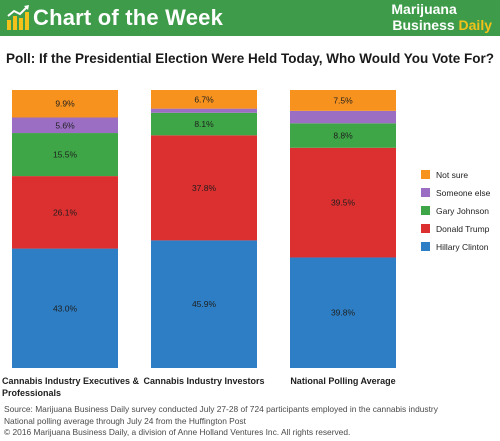  Describe the element at coordinates (424, 9) in the screenshot. I see `brand-line1: Marijuana` at that location.